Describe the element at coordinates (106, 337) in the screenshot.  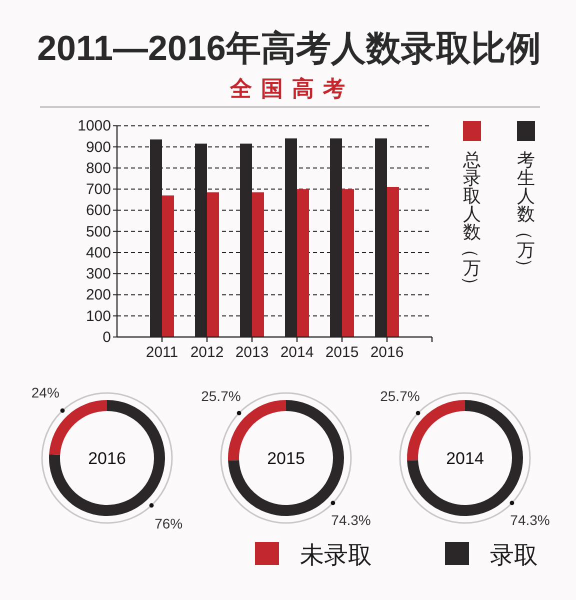
I see `y-tick-label: 0` at that location.